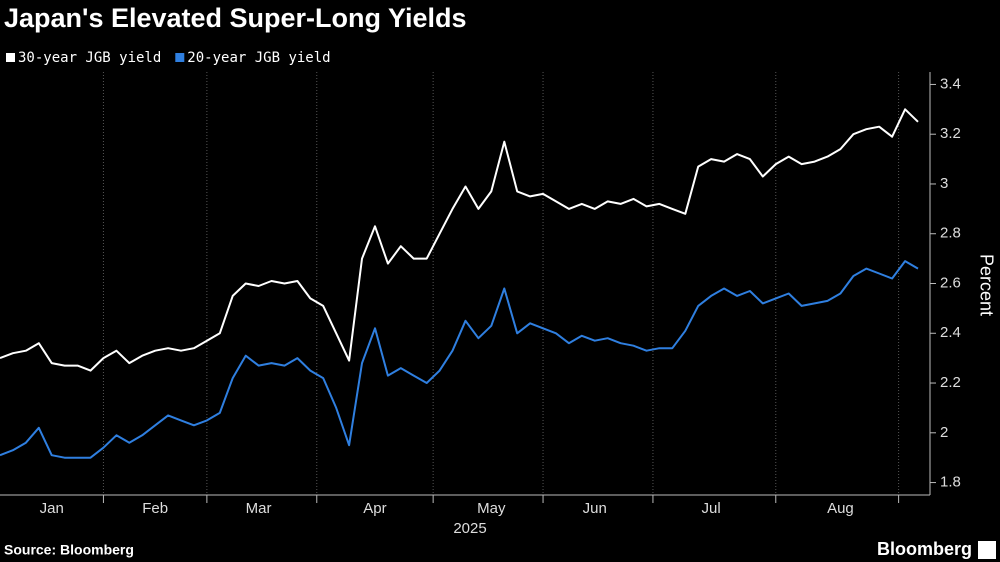  What do you see at coordinates (711, 508) in the screenshot?
I see `x-tick-label: Jul` at bounding box center [711, 508].